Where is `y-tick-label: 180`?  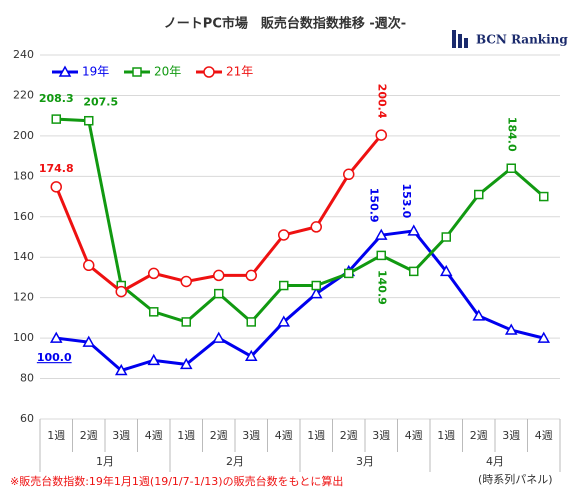
y-tick-label: 180 is located at coordinates (23, 175).